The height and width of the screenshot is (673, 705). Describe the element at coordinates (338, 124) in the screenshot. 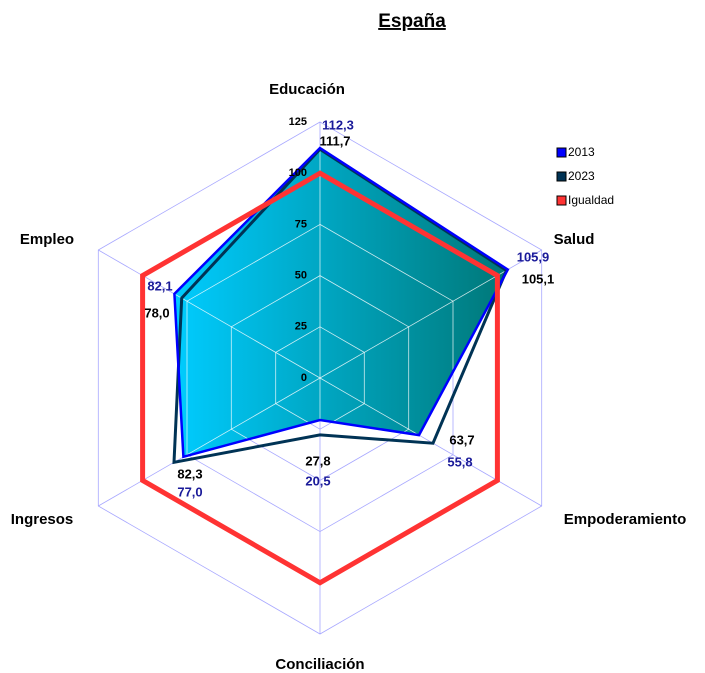

I see `value-label: 112,3` at that location.